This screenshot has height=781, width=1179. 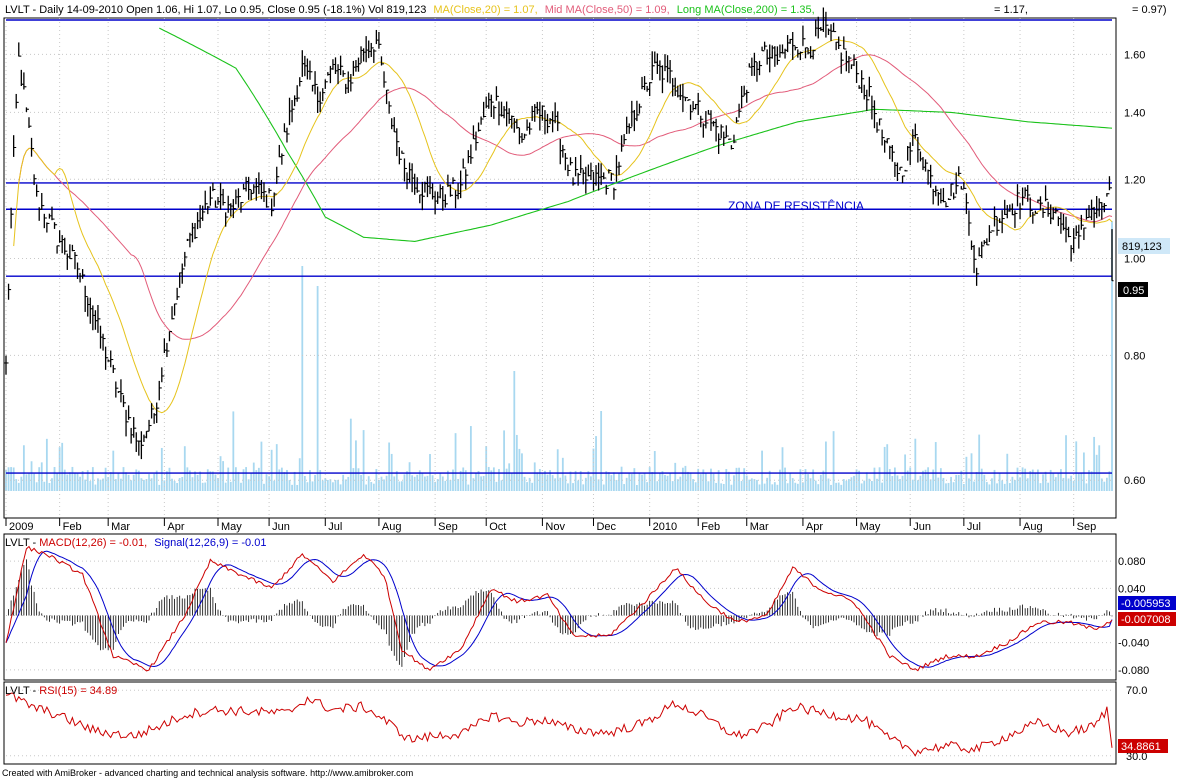 What do you see at coordinates (559, 724) in the screenshot?
I see `rsi-lines` at bounding box center [559, 724].